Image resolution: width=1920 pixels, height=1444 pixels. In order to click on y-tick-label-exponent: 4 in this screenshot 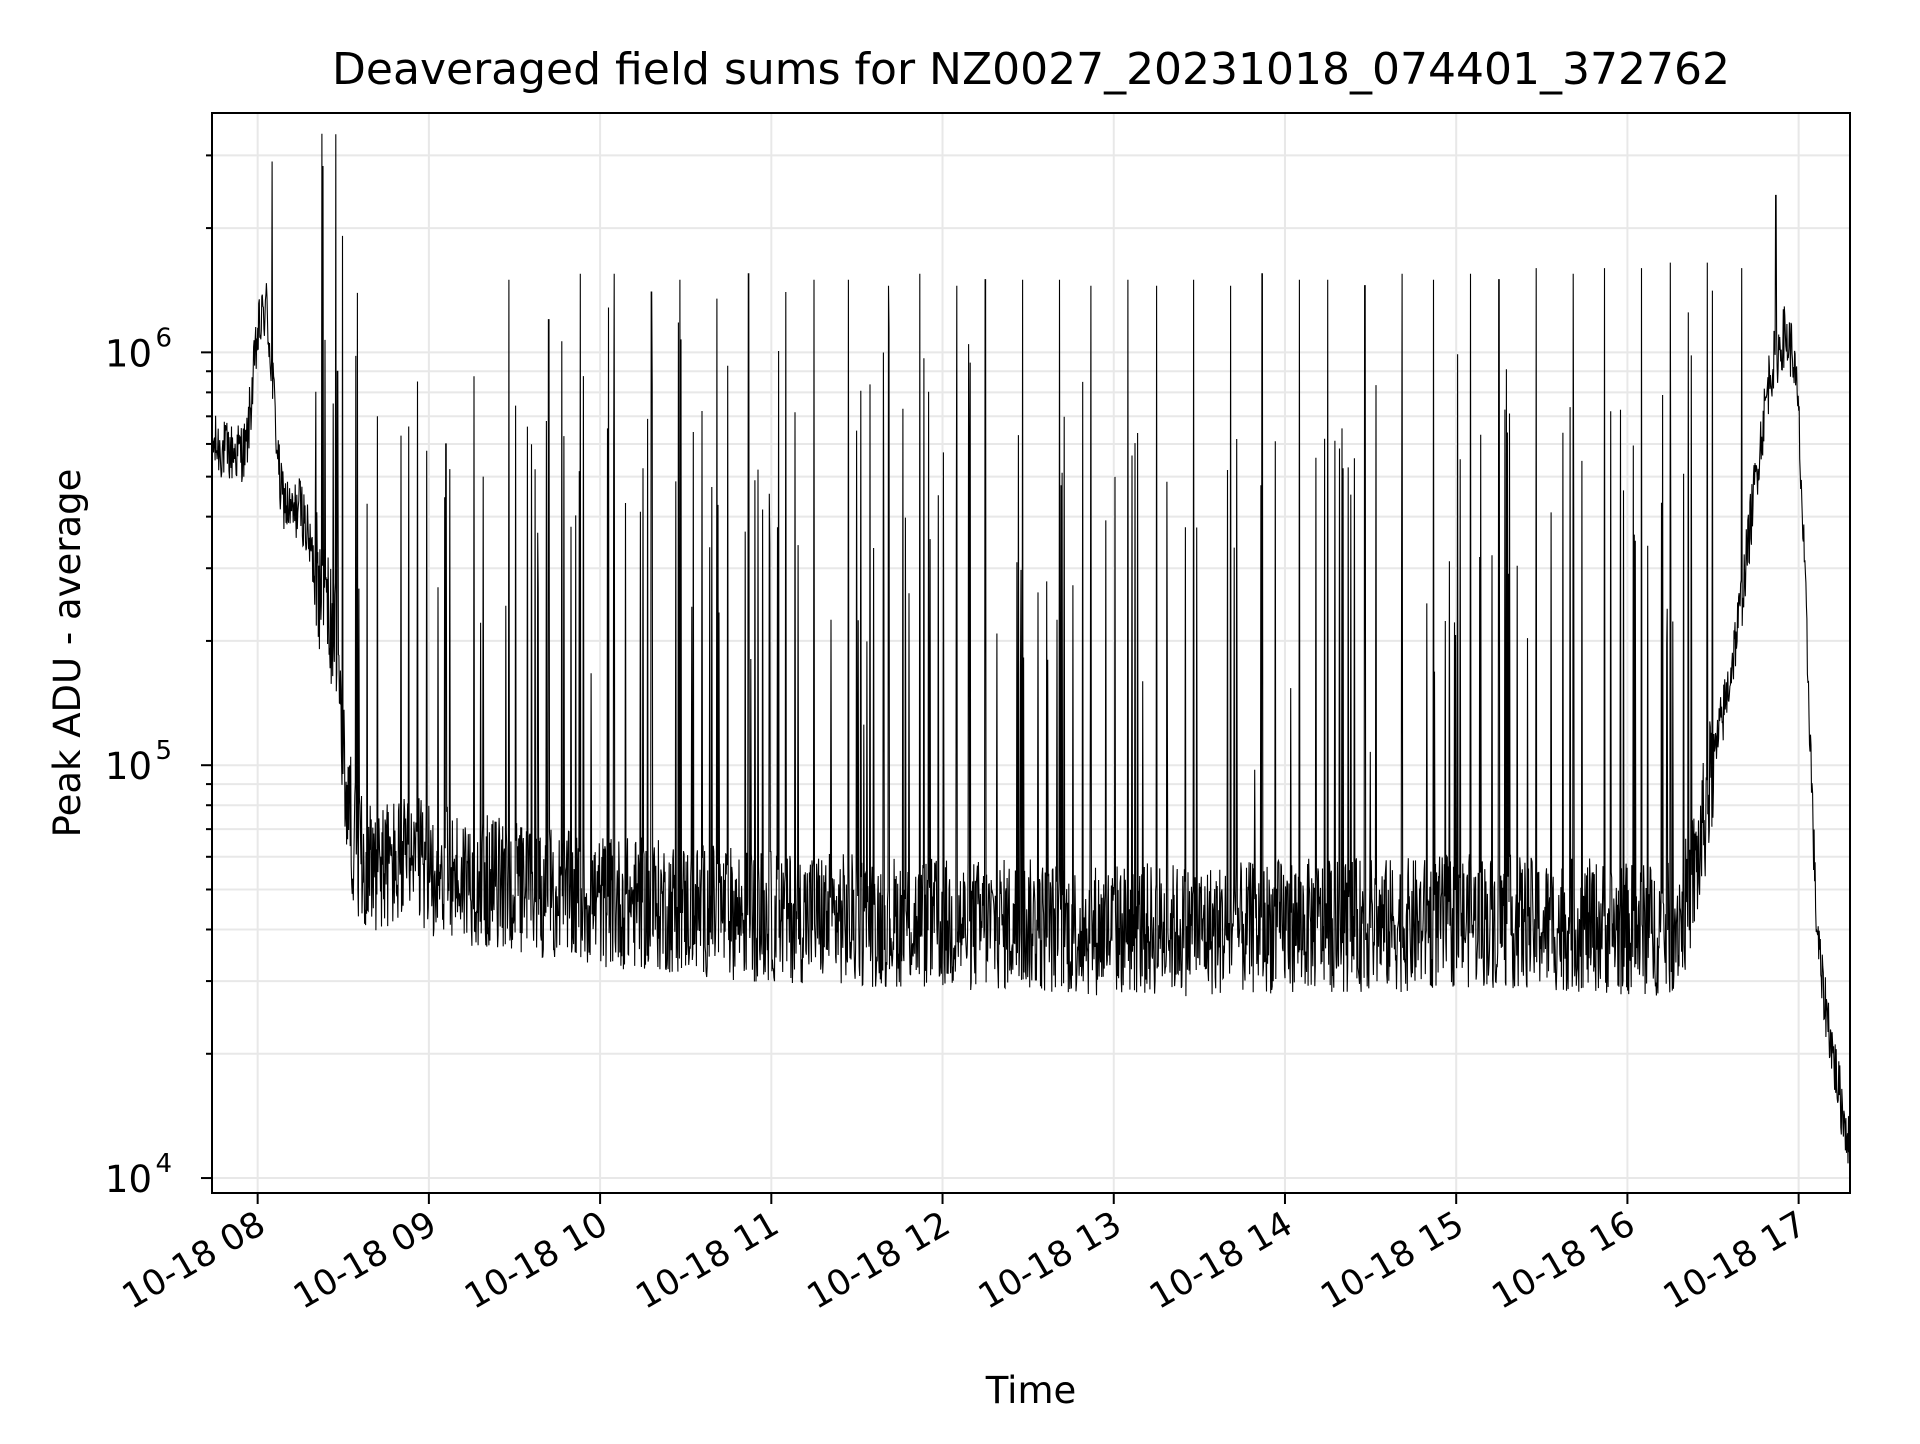, I will do `click(163, 1164)`.